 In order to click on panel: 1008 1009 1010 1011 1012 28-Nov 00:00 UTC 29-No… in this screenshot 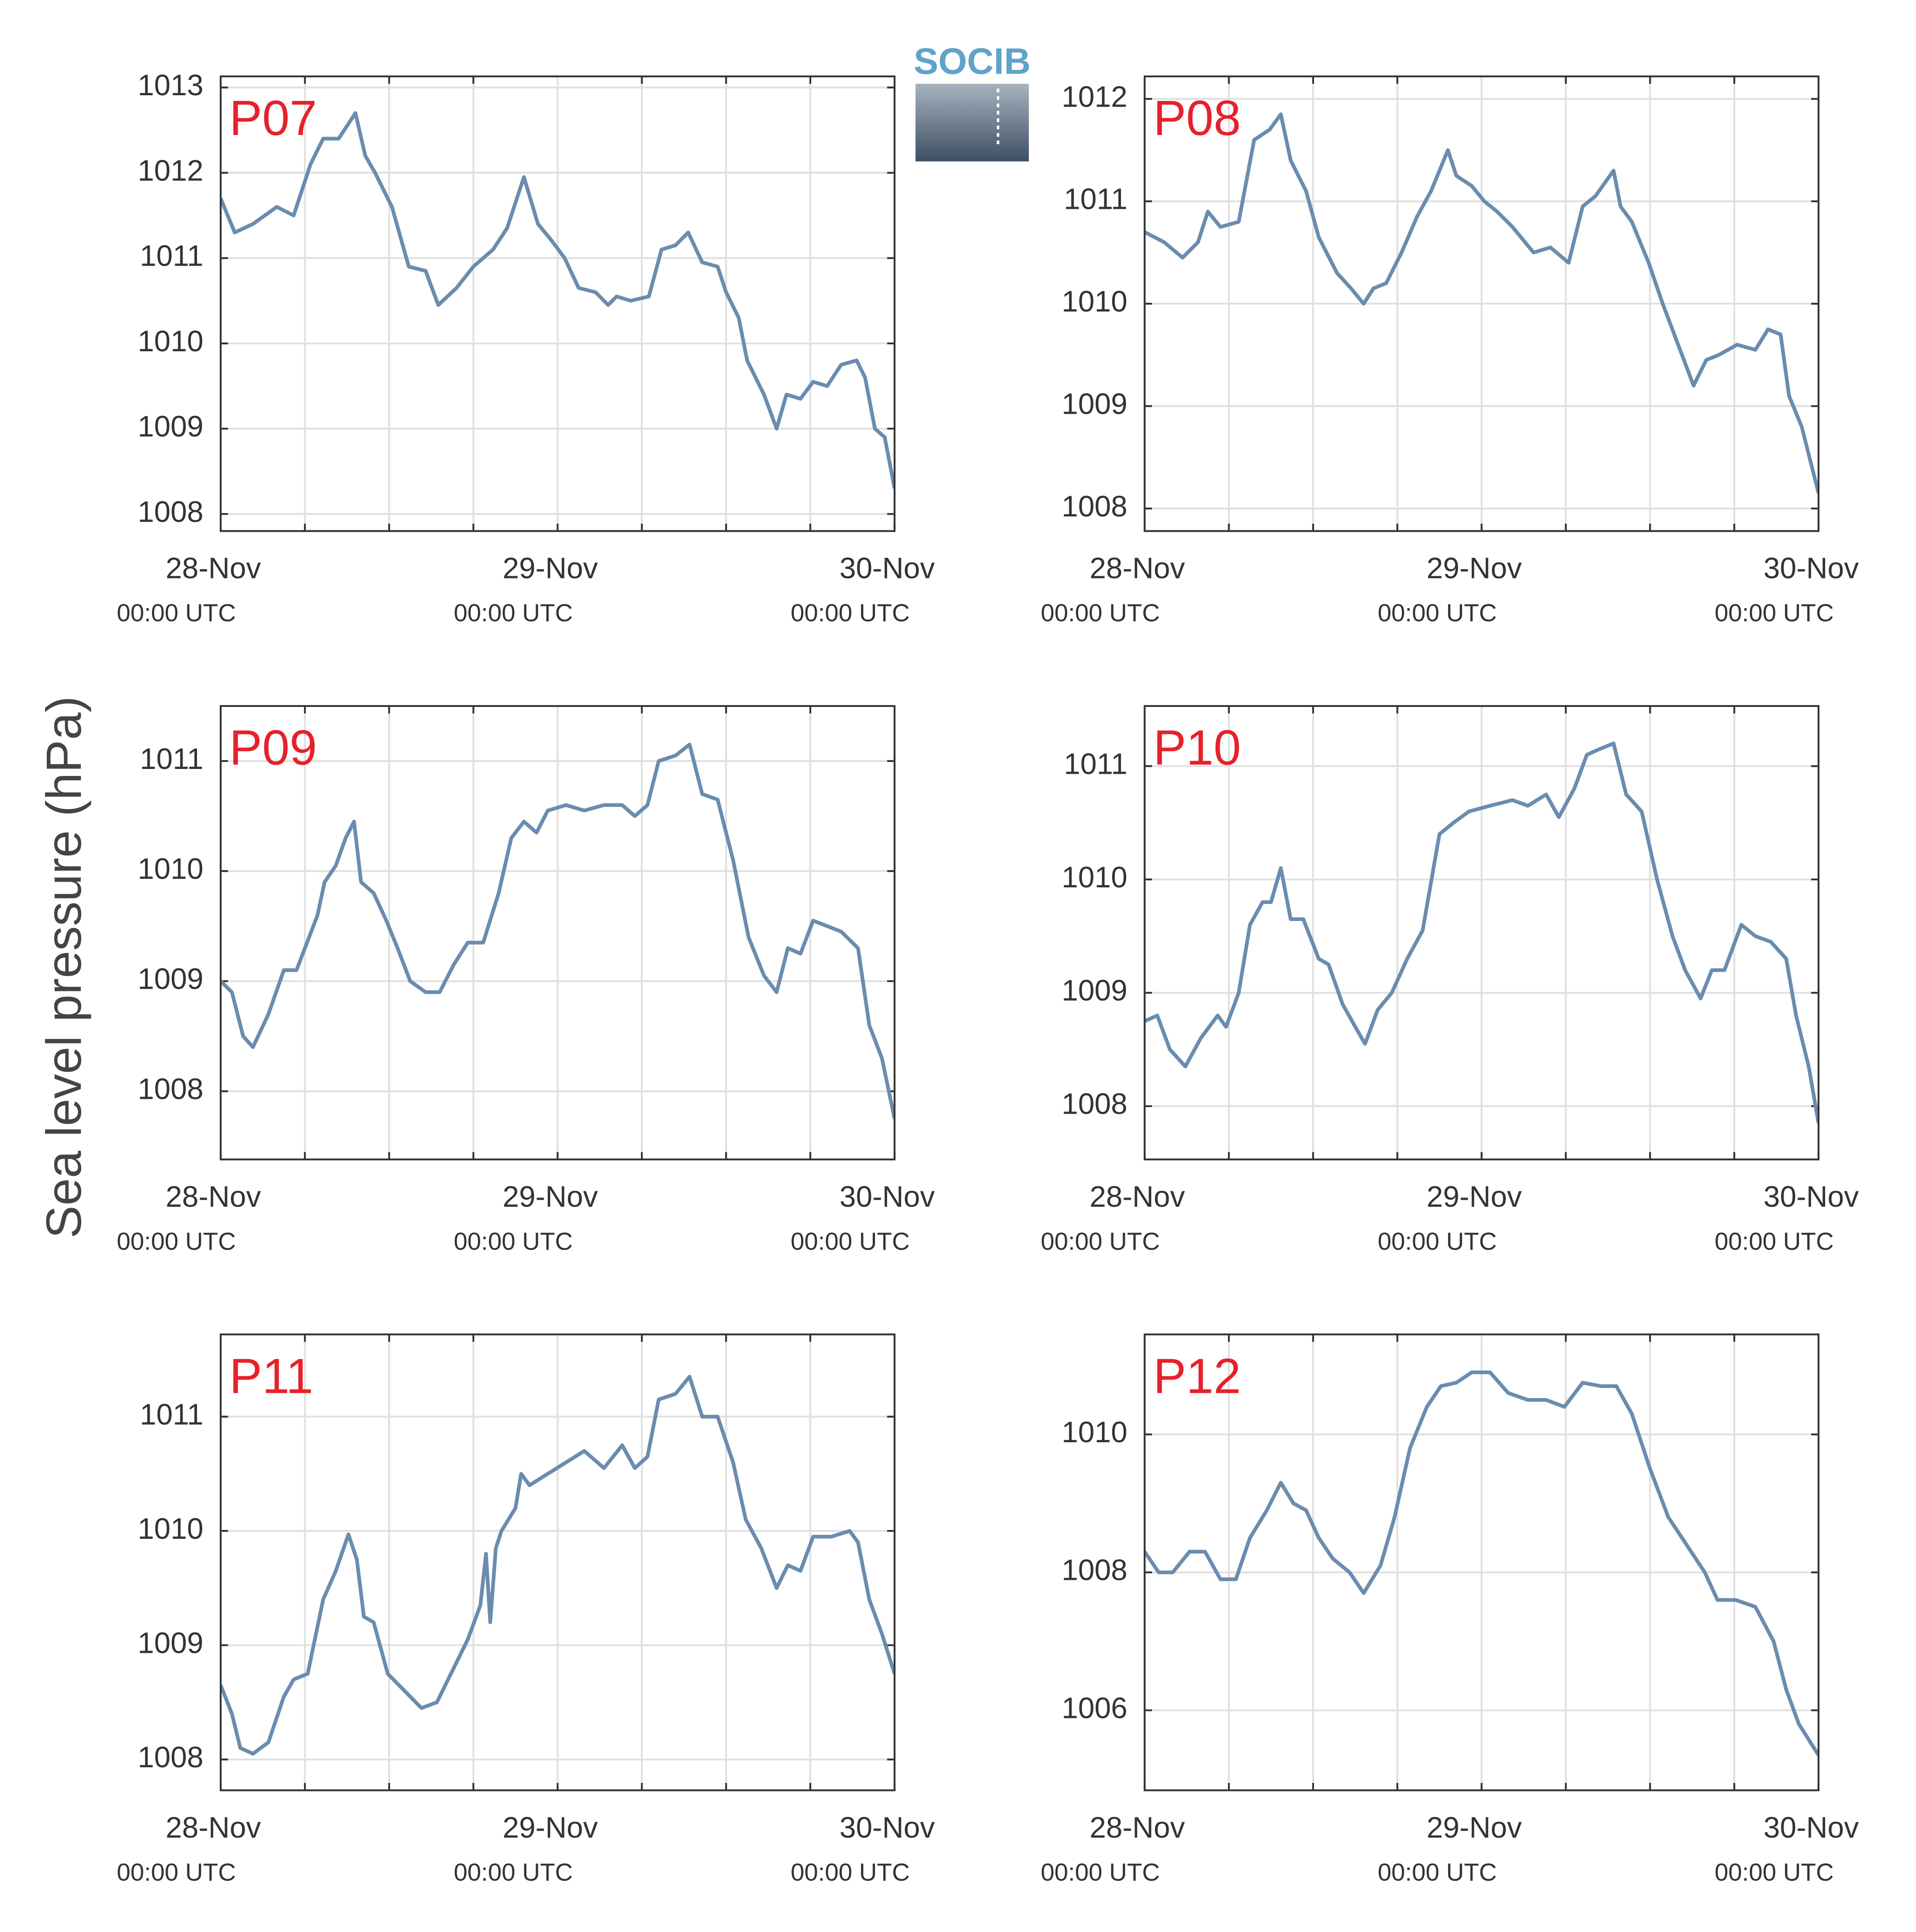, I will do `click(1450, 351)`.